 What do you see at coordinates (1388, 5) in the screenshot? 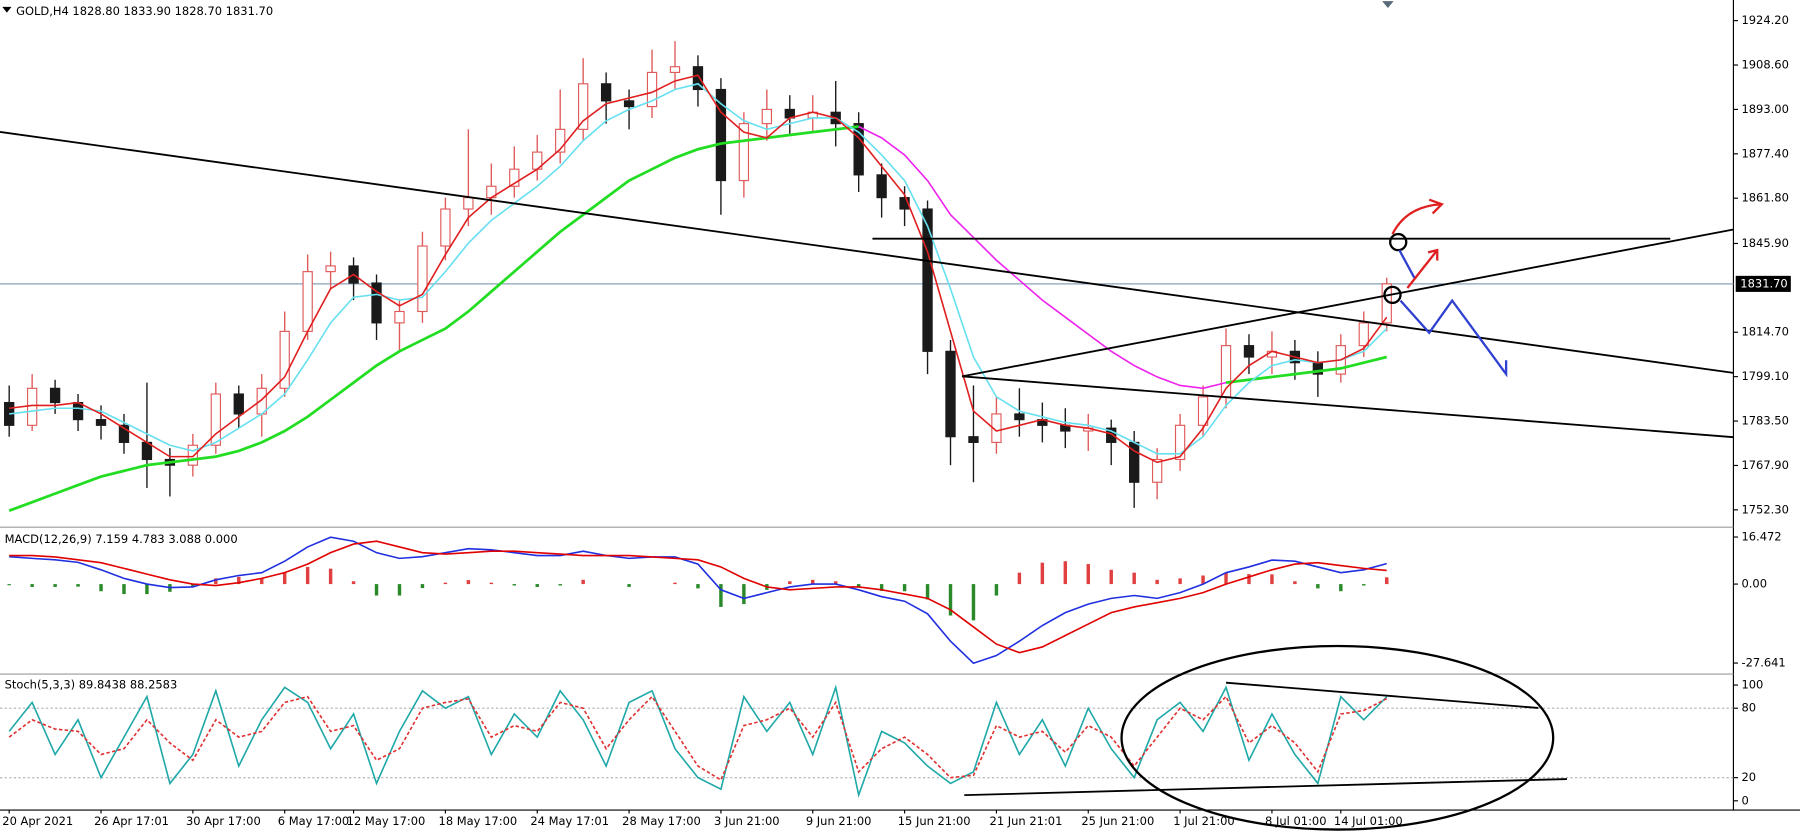
I see `shift-marker` at bounding box center [1388, 5].